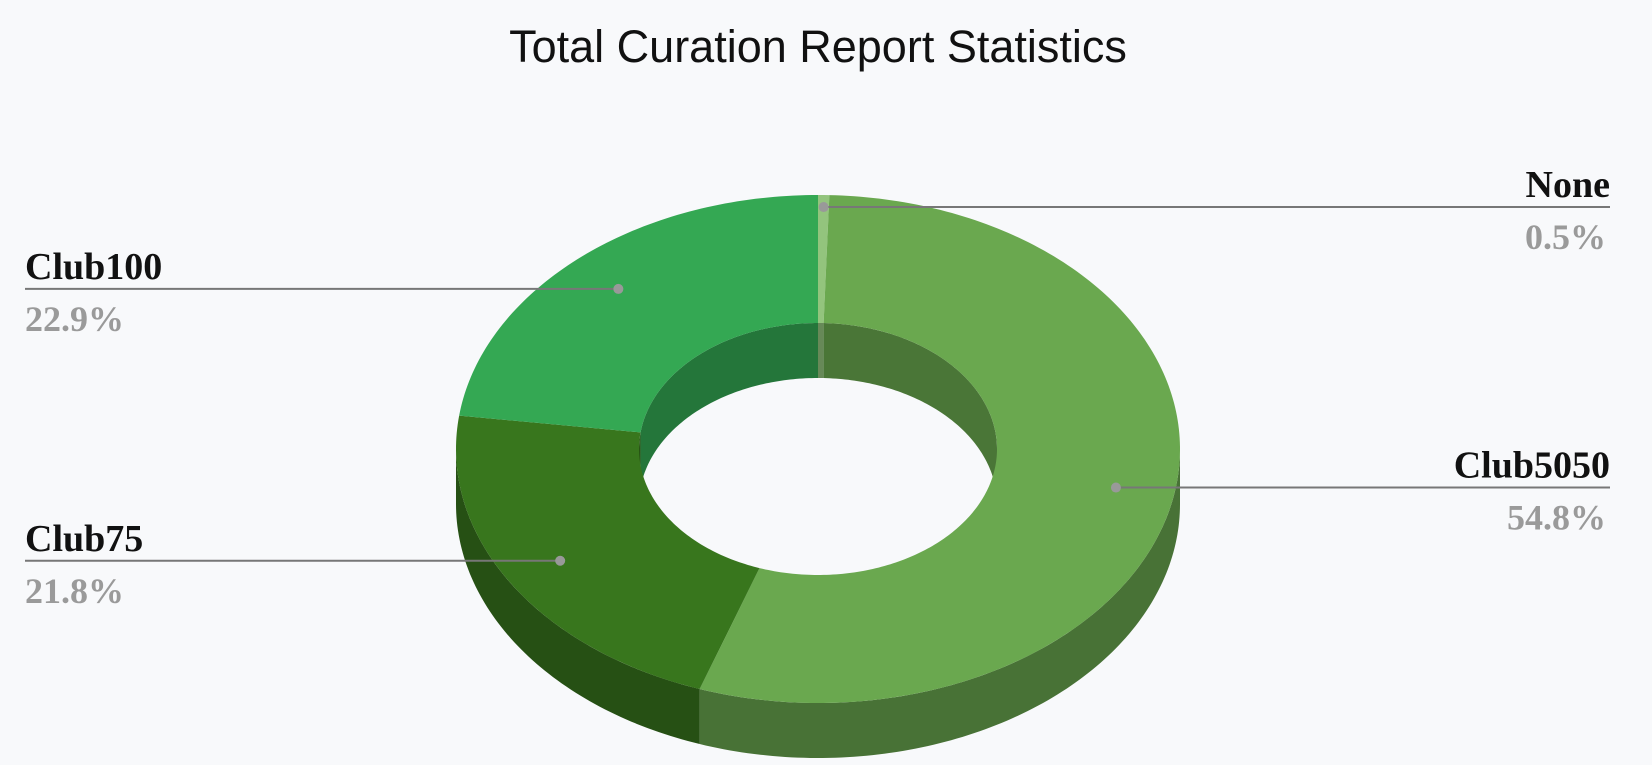 Image resolution: width=1652 pixels, height=765 pixels. What do you see at coordinates (93, 267) in the screenshot?
I see `slice-label: Club100` at bounding box center [93, 267].